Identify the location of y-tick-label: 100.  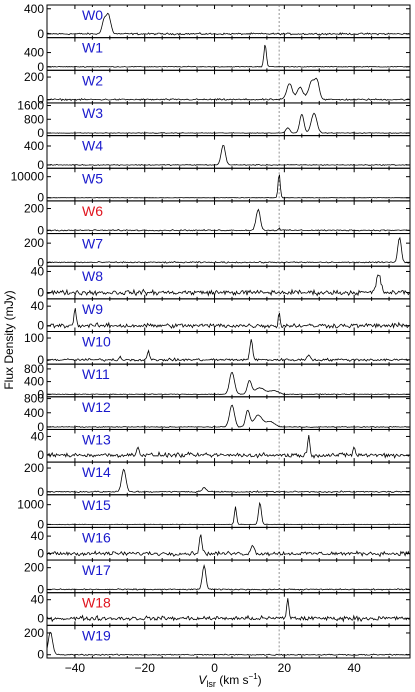
(34, 338).